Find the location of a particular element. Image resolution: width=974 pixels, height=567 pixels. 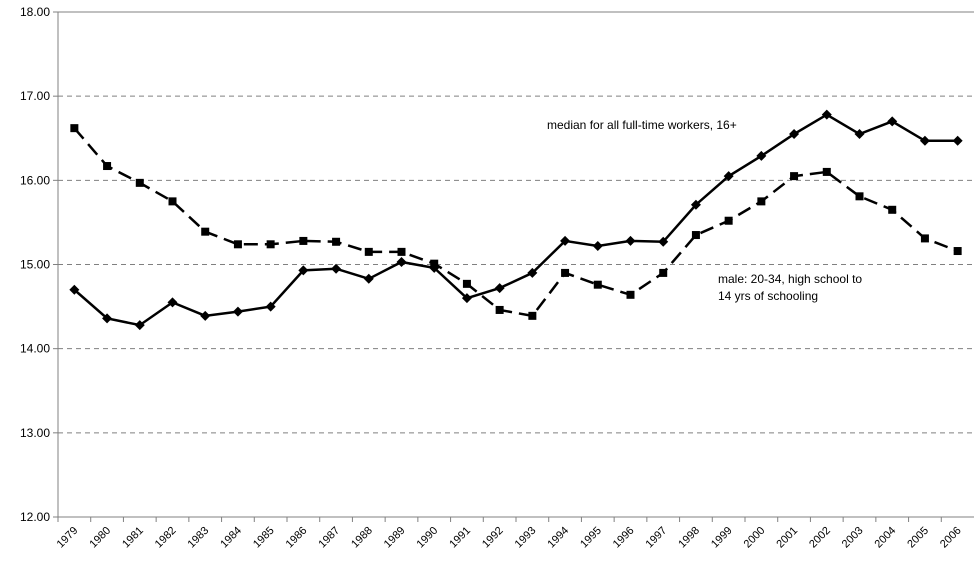

x-tick-label: 1989 is located at coordinates (395, 538).